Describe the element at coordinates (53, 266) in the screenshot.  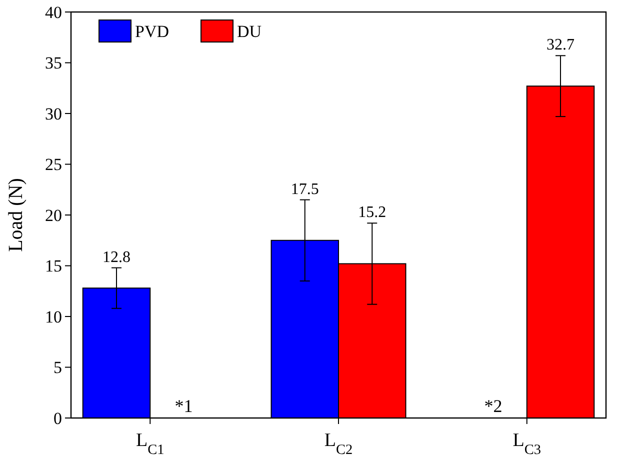
I see `y-tick-label: 15` at that location.